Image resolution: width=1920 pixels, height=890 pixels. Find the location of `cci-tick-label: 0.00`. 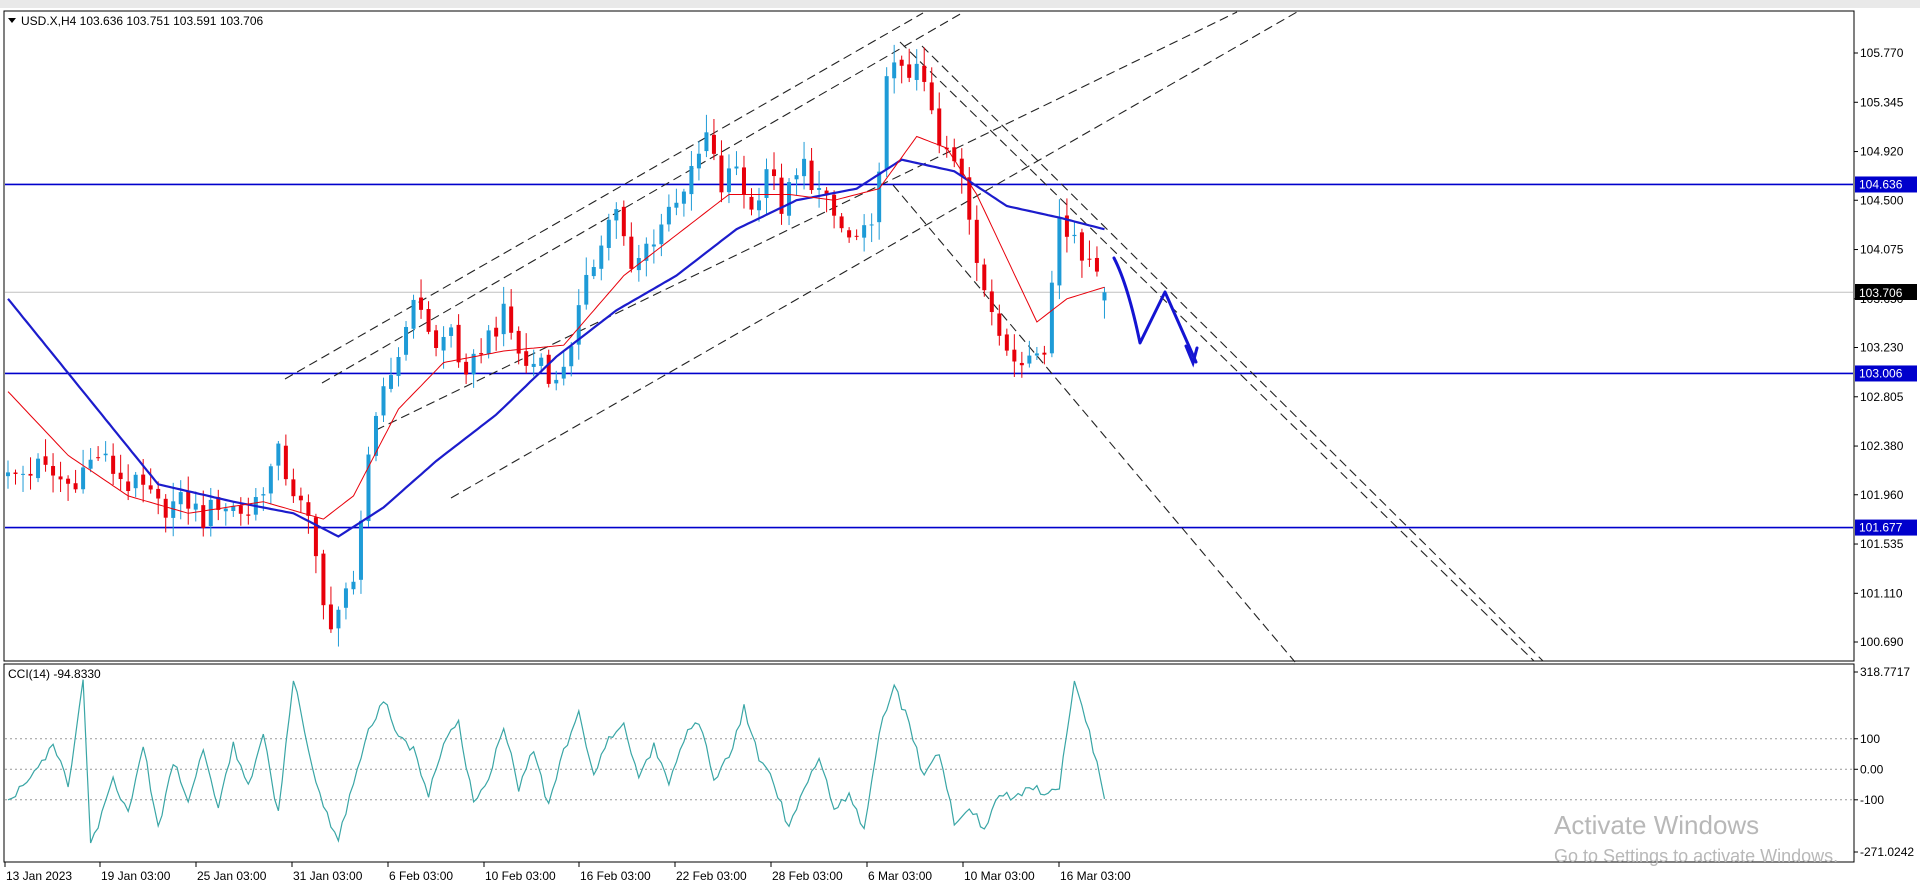

cci-tick-label: 0.00 is located at coordinates (1872, 769).